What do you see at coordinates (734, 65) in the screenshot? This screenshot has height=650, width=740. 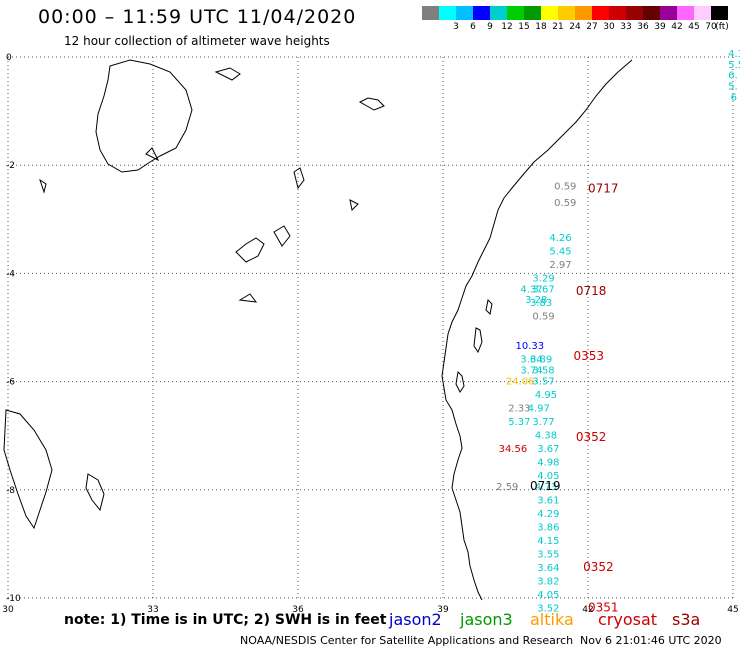 I see `wave-height-value: 5.5` at bounding box center [734, 65].